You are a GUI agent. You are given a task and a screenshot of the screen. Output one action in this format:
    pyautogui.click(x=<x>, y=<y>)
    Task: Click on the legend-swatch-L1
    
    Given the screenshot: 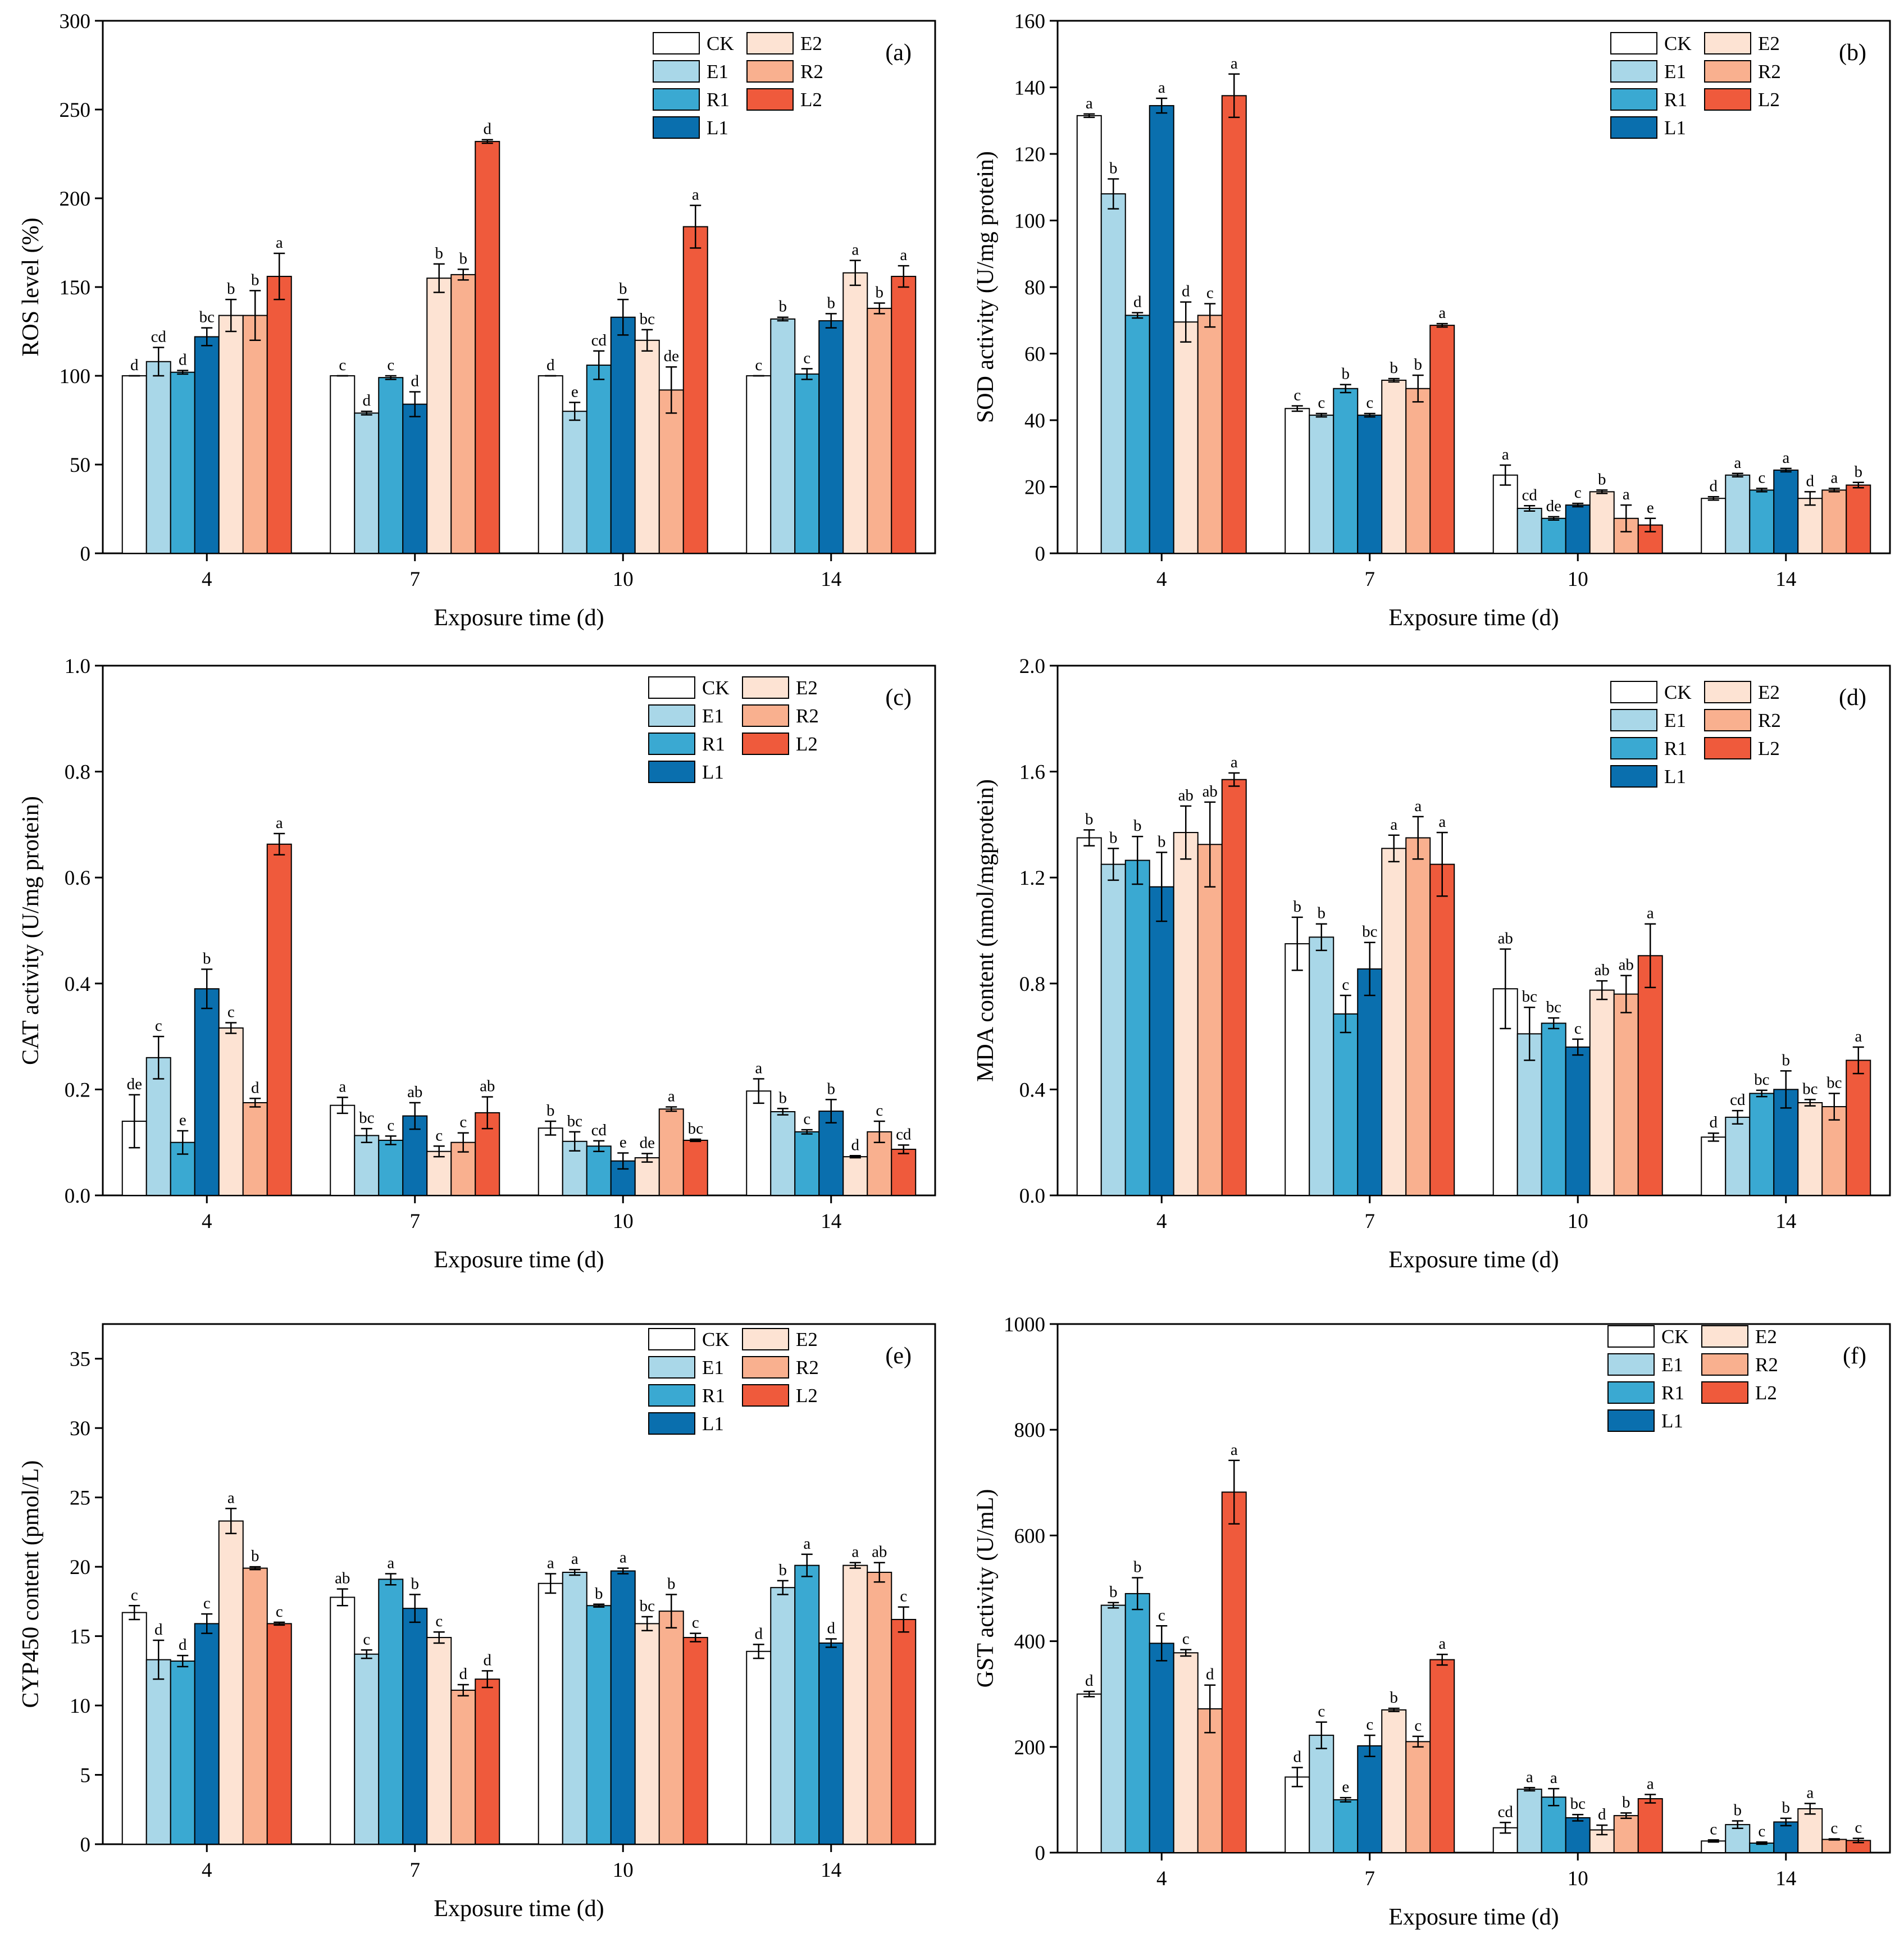 What is the action you would take?
    pyautogui.click(x=671, y=1423)
    